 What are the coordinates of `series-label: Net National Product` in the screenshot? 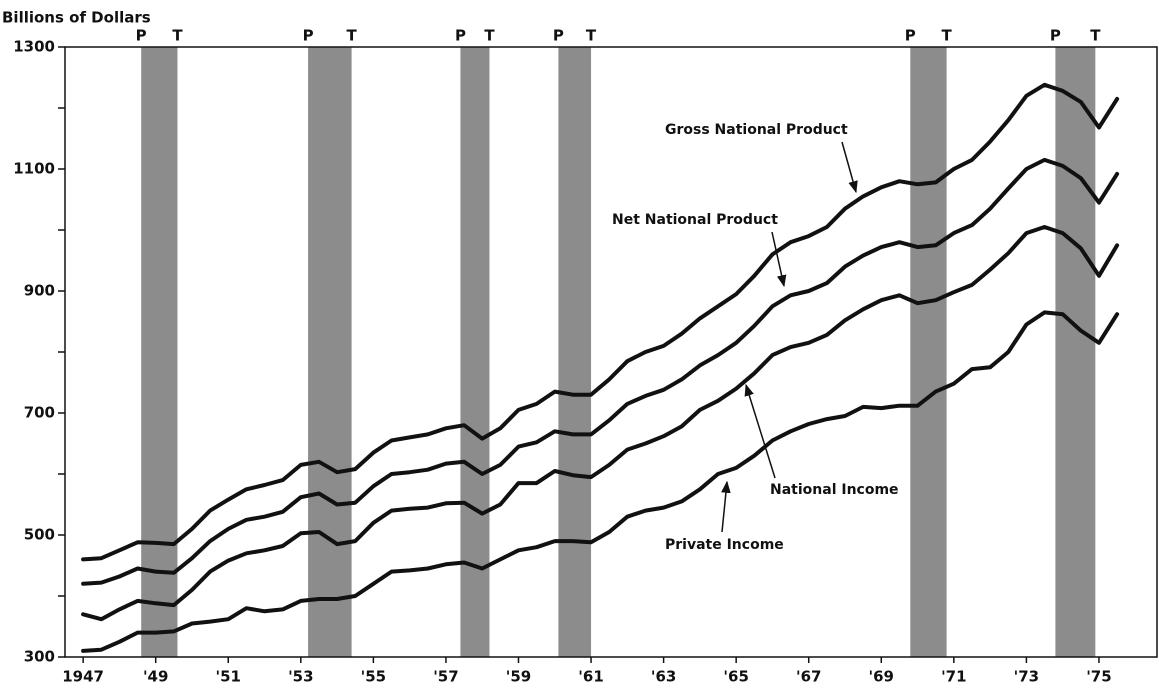 It's located at (695, 220).